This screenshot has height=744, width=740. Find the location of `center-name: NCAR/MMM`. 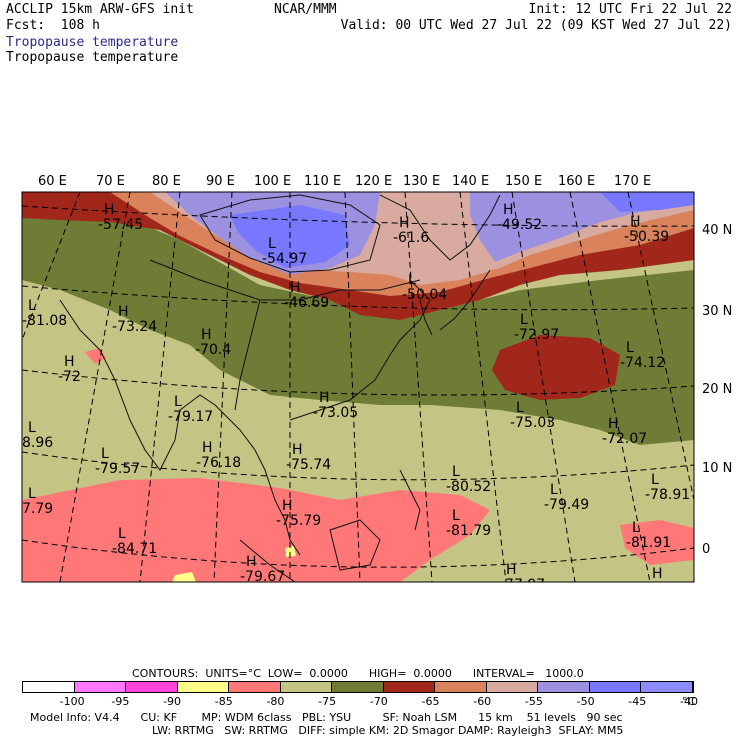

center-name: NCAR/MMM is located at coordinates (305, 9).